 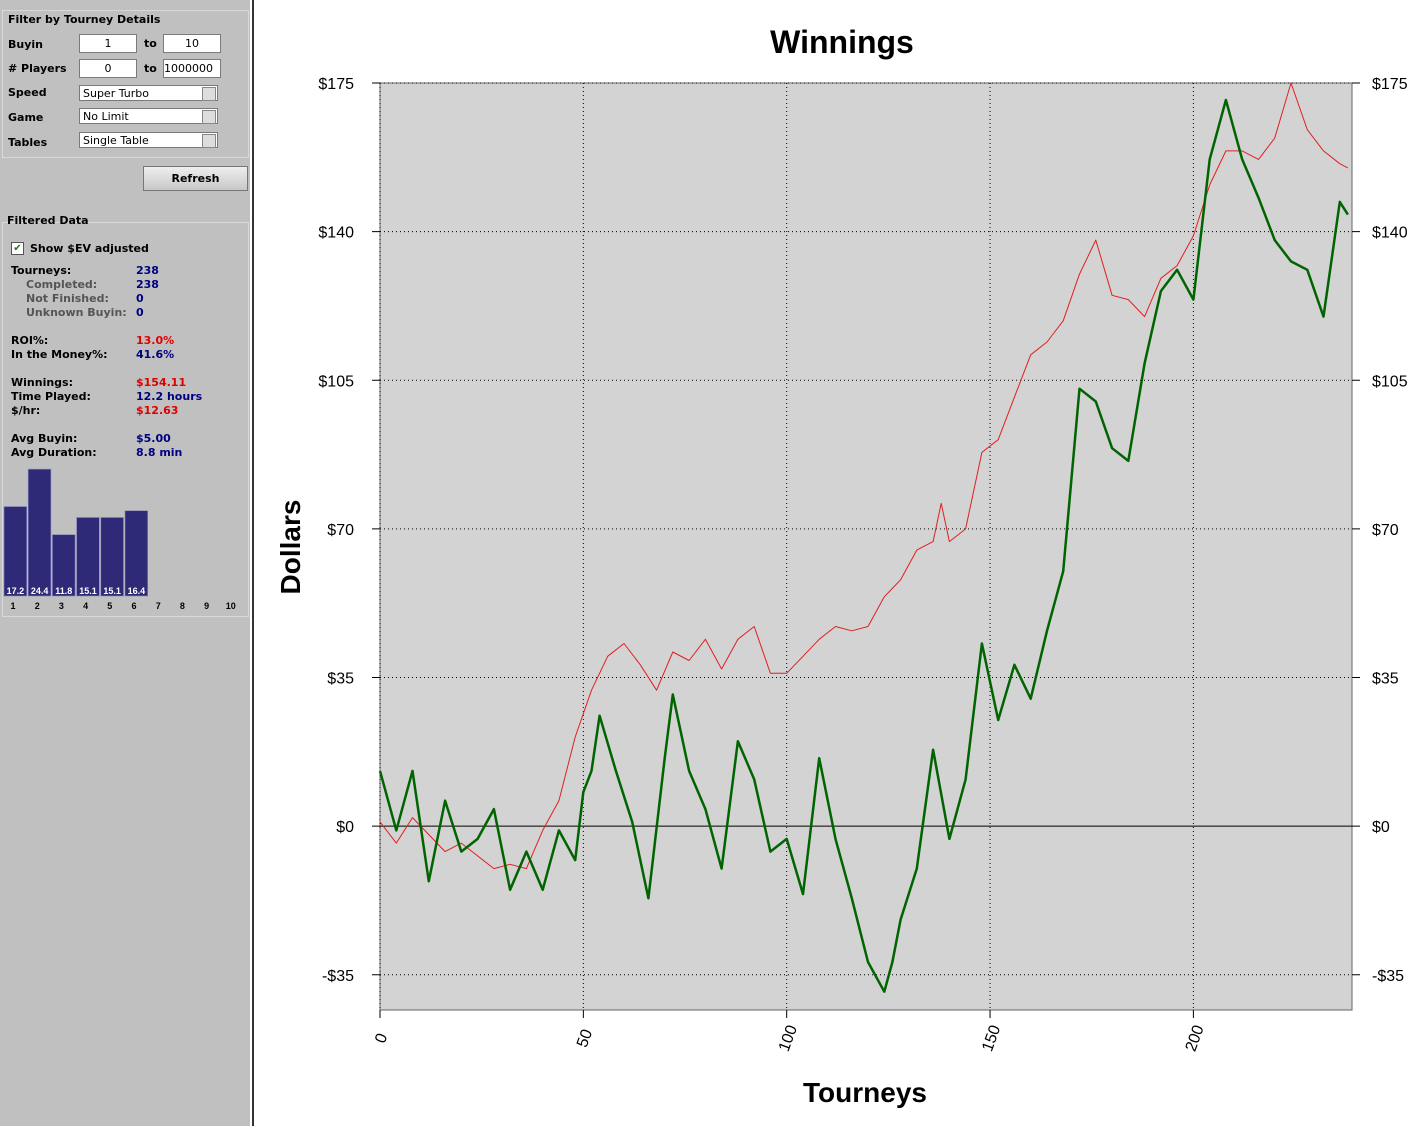 What do you see at coordinates (231, 606) in the screenshot?
I see `hist-category-label: 10` at bounding box center [231, 606].